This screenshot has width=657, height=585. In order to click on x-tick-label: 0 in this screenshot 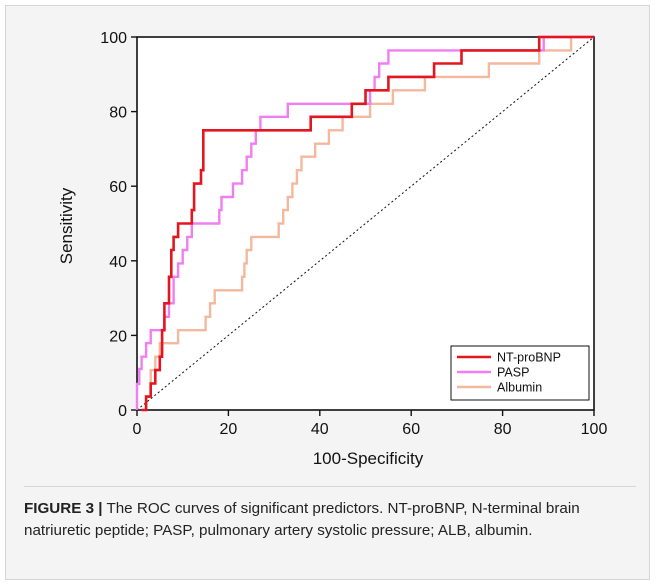, I will do `click(137, 429)`.